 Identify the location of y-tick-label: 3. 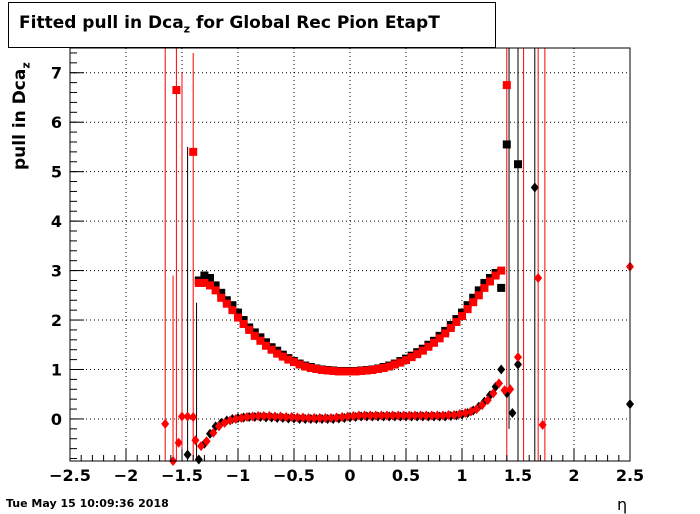
(56, 271).